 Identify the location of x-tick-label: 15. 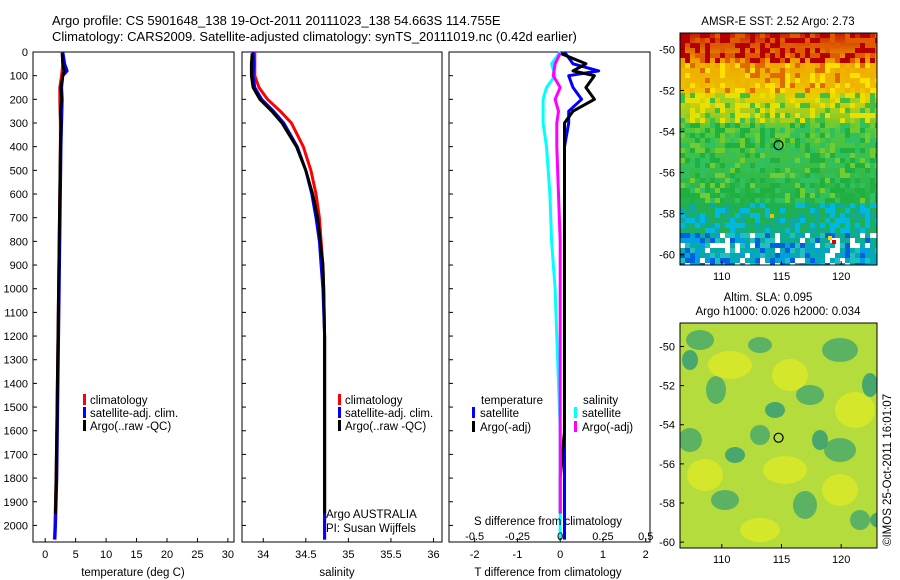
(136, 555).